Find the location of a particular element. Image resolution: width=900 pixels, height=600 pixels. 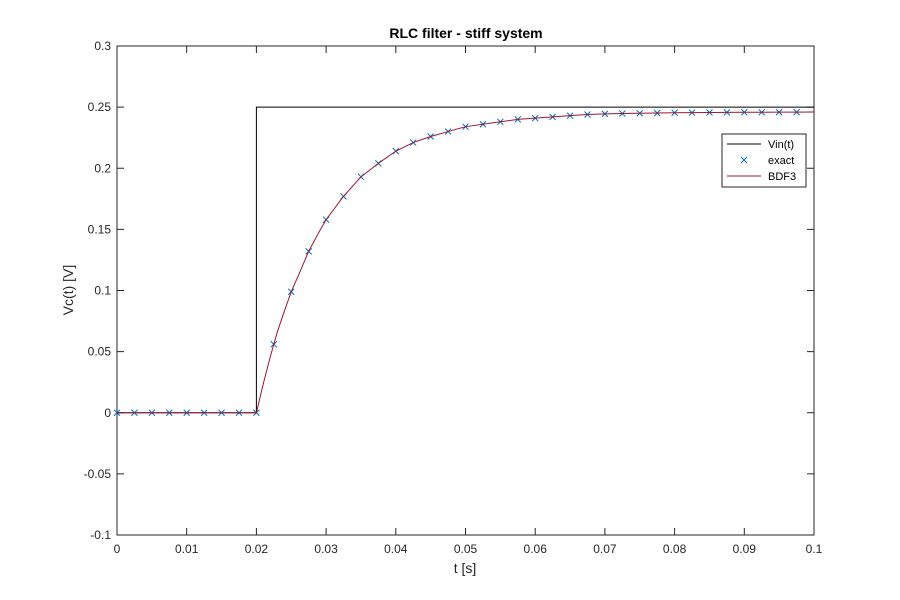

x-axis-label: t [s] is located at coordinates (465, 568).